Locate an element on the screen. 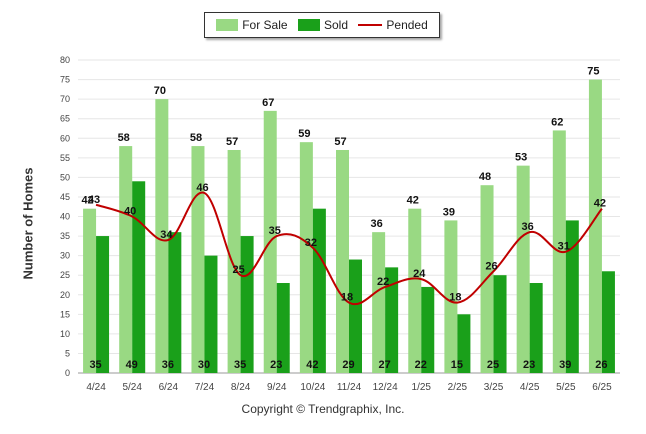 The width and height of the screenshot is (646, 434). y-tick-label: 70 is located at coordinates (65, 99).